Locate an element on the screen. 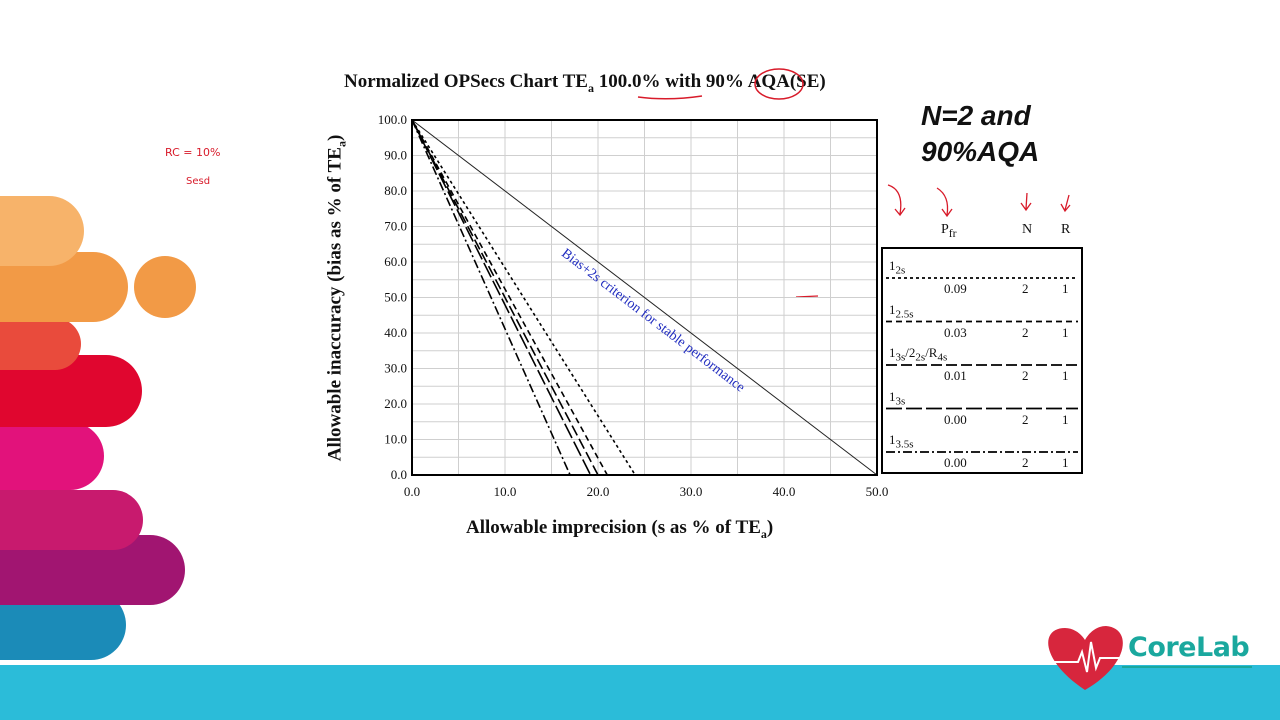 The height and width of the screenshot is (720, 1280). legend-rule-label: 13s/22s/R4s is located at coordinates (918, 354).